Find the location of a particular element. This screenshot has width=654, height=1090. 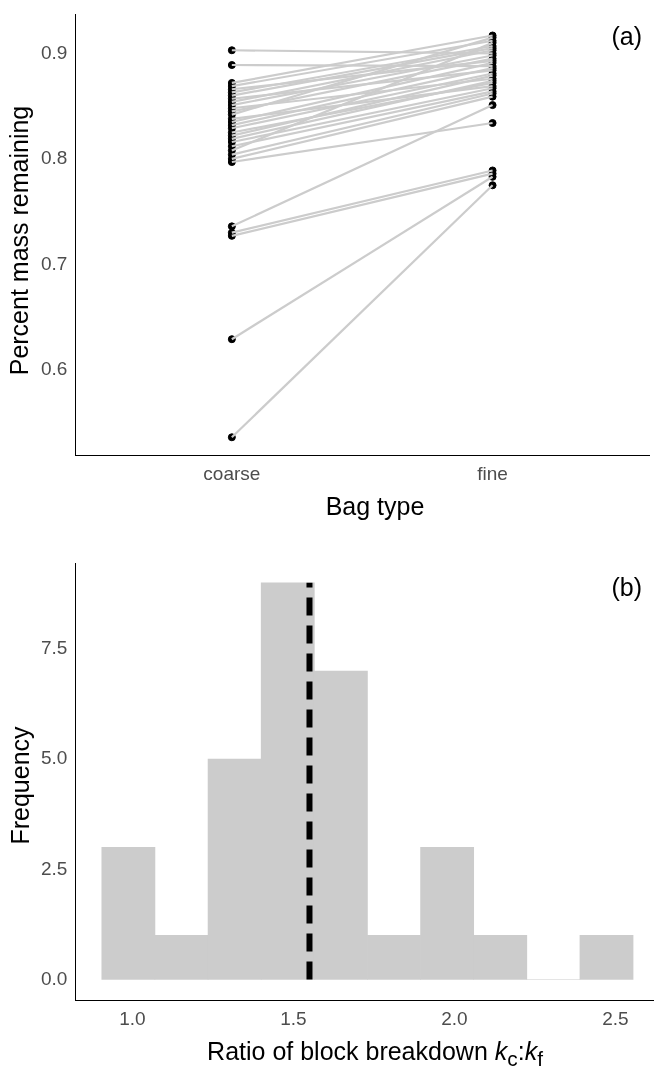

y-tick-label: 5.0 is located at coordinates (54, 758).